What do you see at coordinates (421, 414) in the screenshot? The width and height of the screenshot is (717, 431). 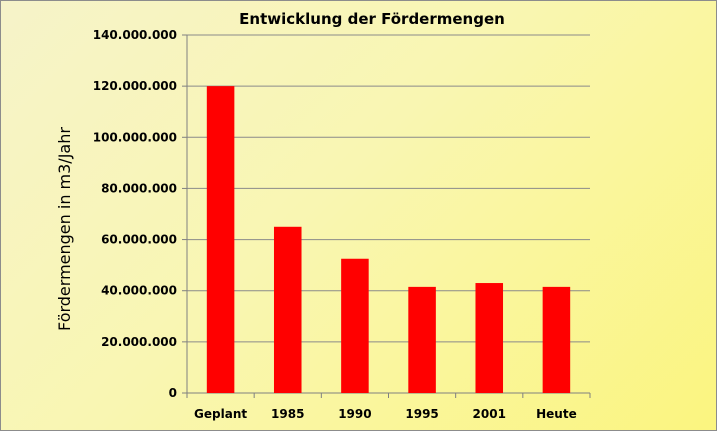 I see `x-tick-label: 1995` at bounding box center [421, 414].